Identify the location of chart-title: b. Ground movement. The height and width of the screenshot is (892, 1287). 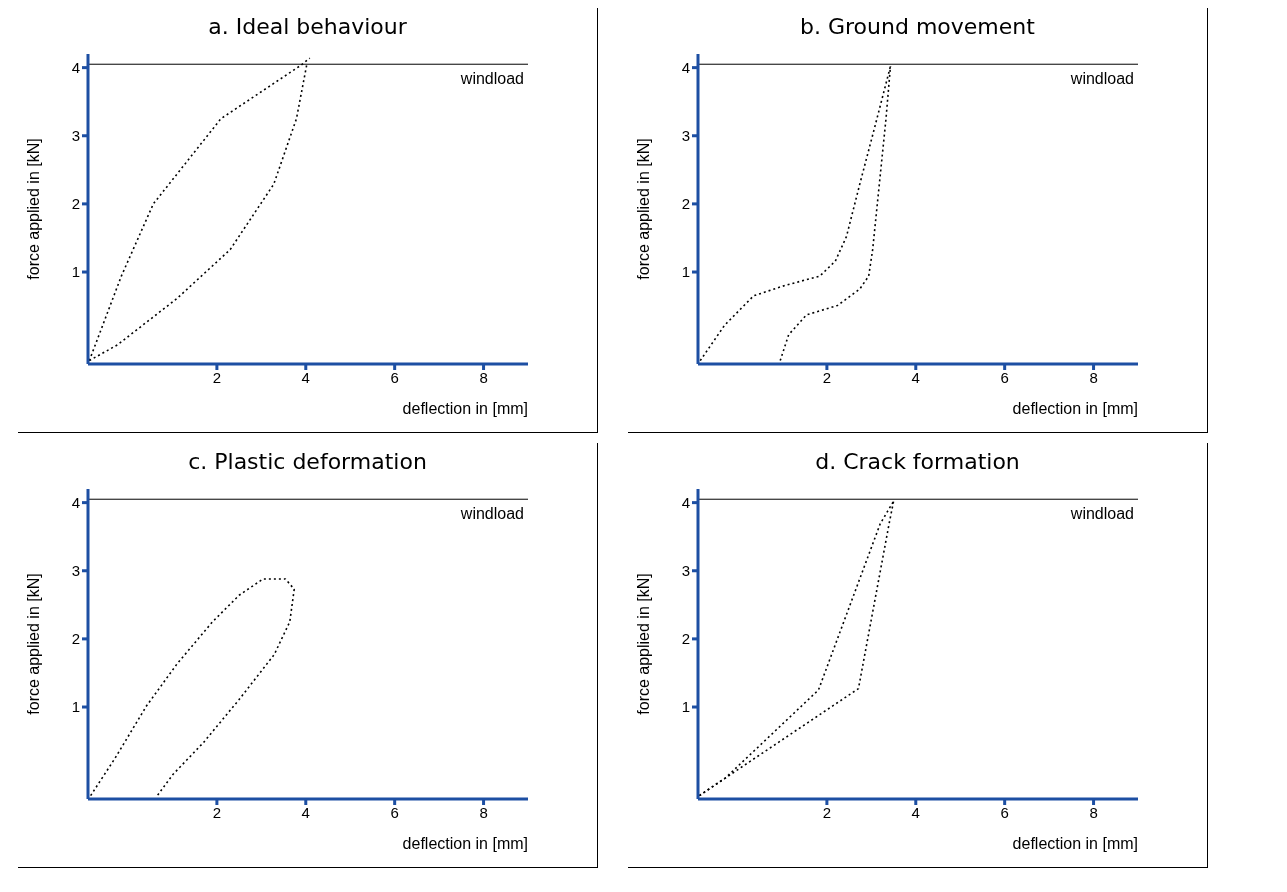
(917, 27).